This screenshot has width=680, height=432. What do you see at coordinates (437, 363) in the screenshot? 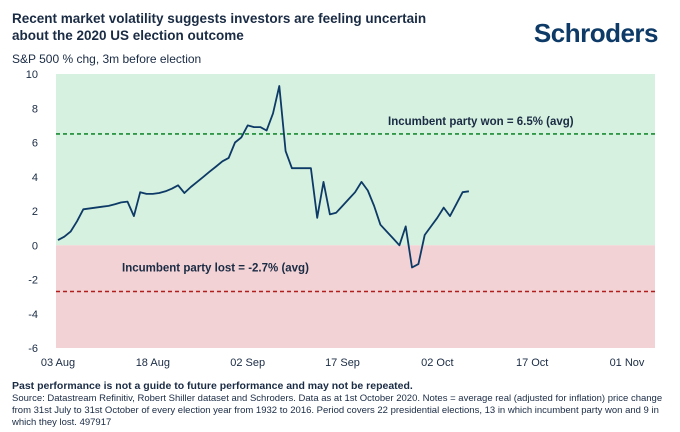
I see `x-tick-label: 02 Oct` at bounding box center [437, 363].